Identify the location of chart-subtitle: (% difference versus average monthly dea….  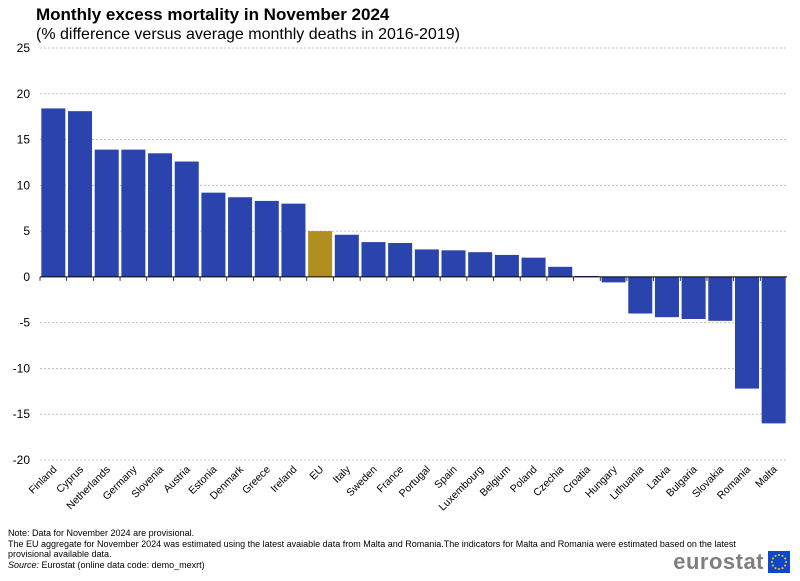
(248, 34).